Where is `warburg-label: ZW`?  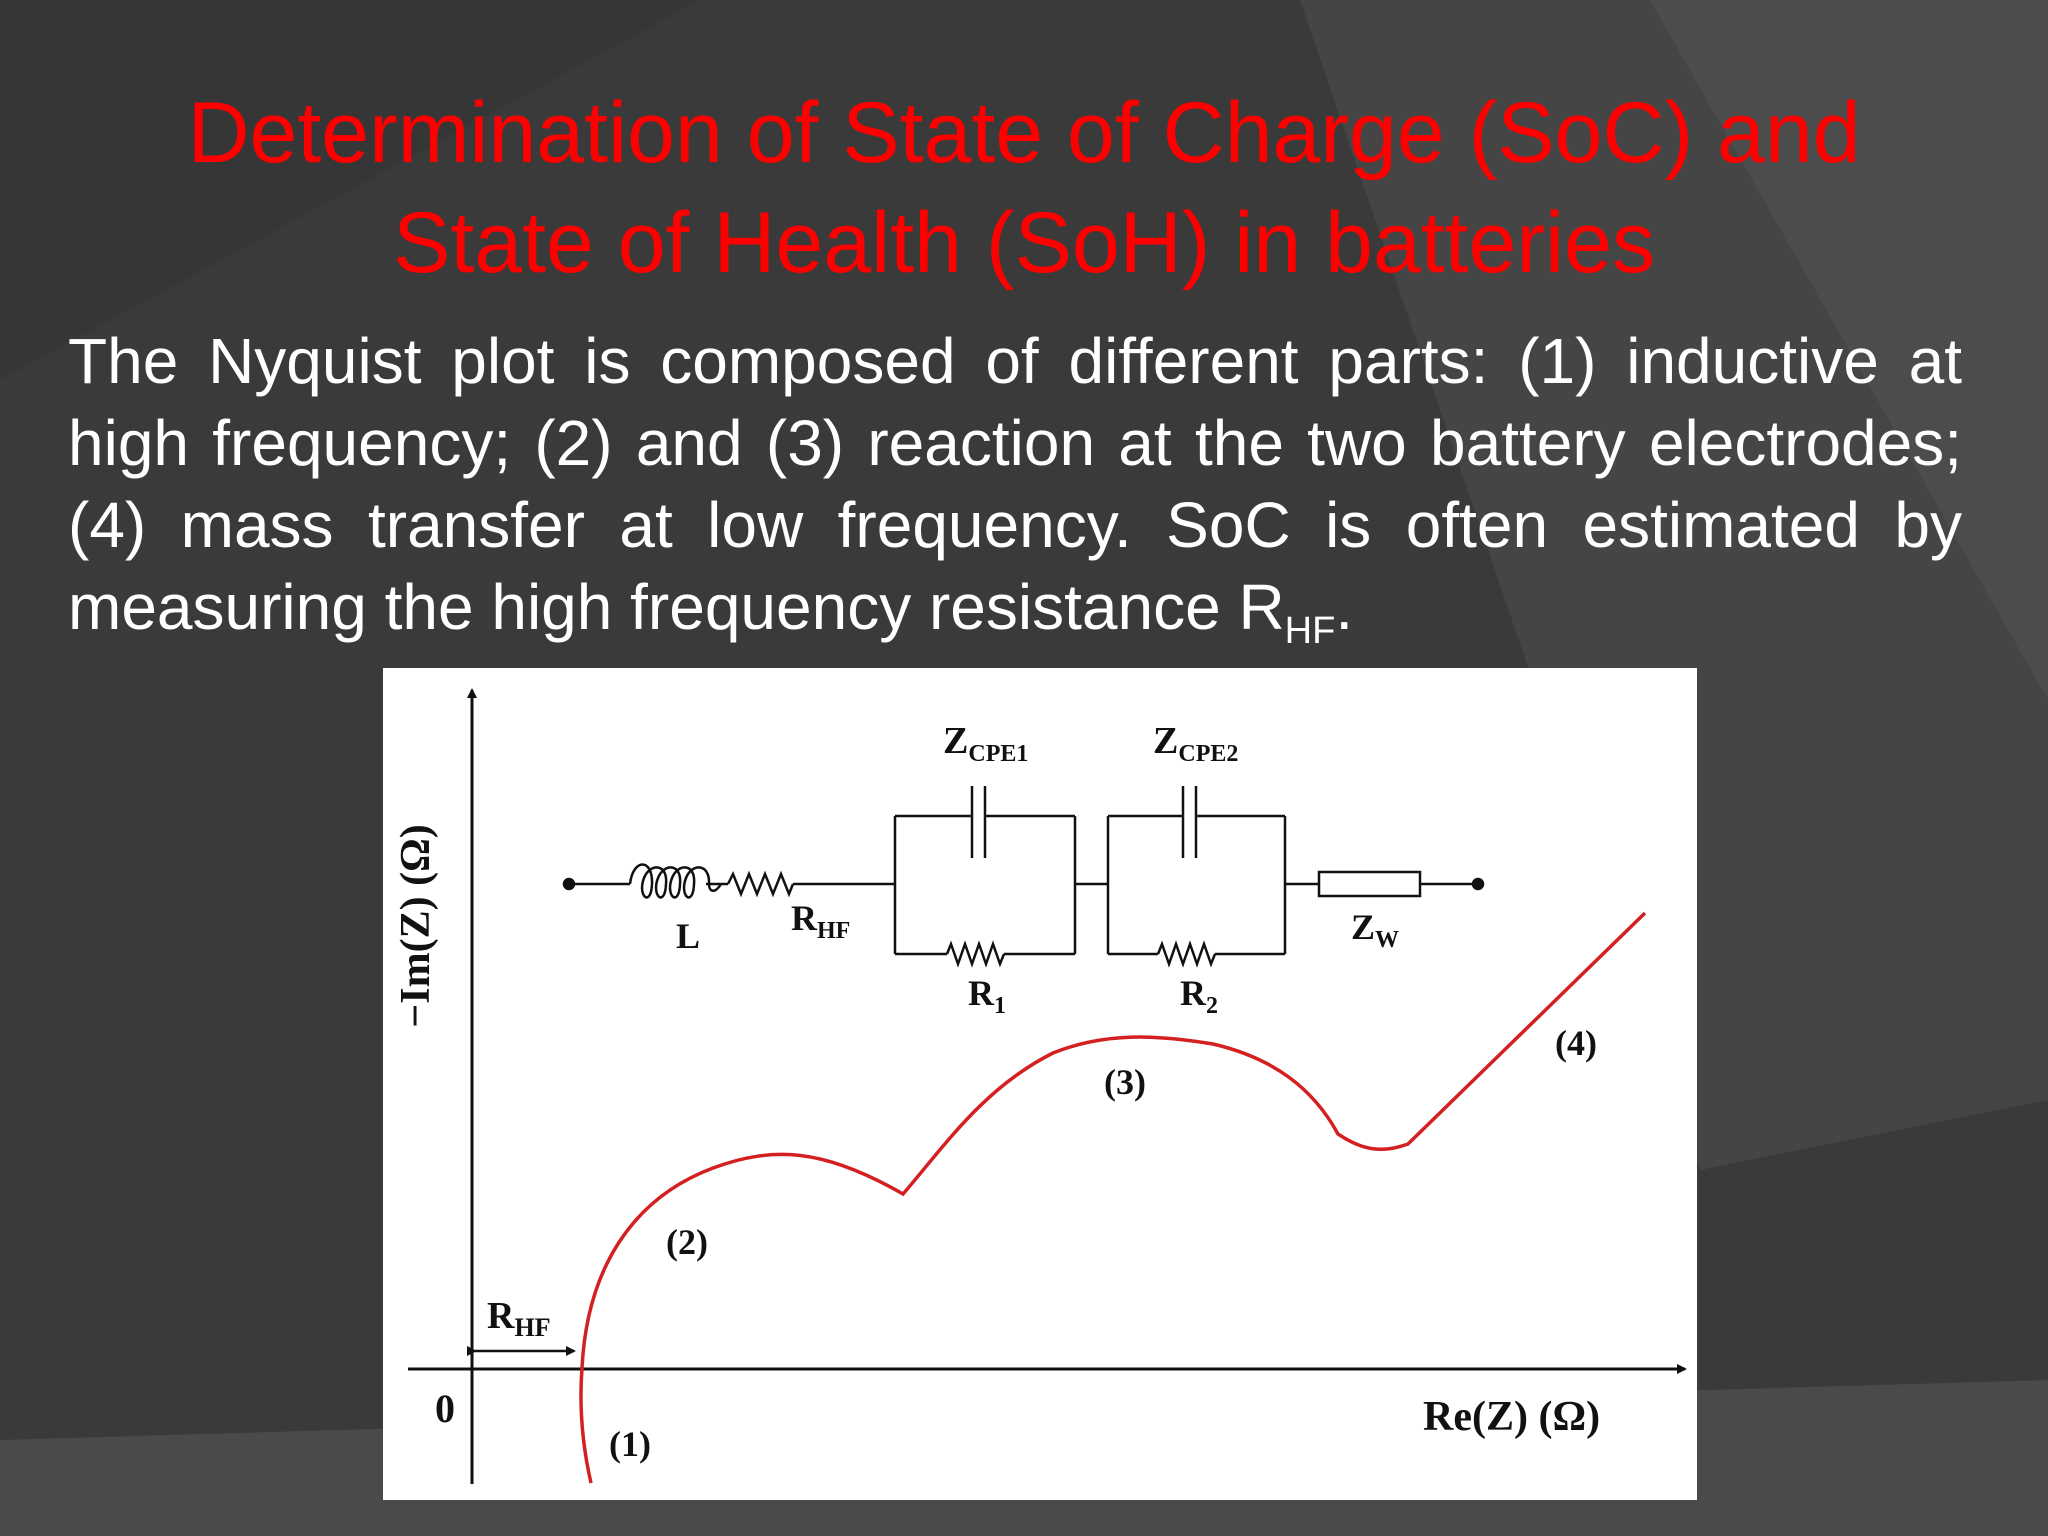 warburg-label: ZW is located at coordinates (1375, 930).